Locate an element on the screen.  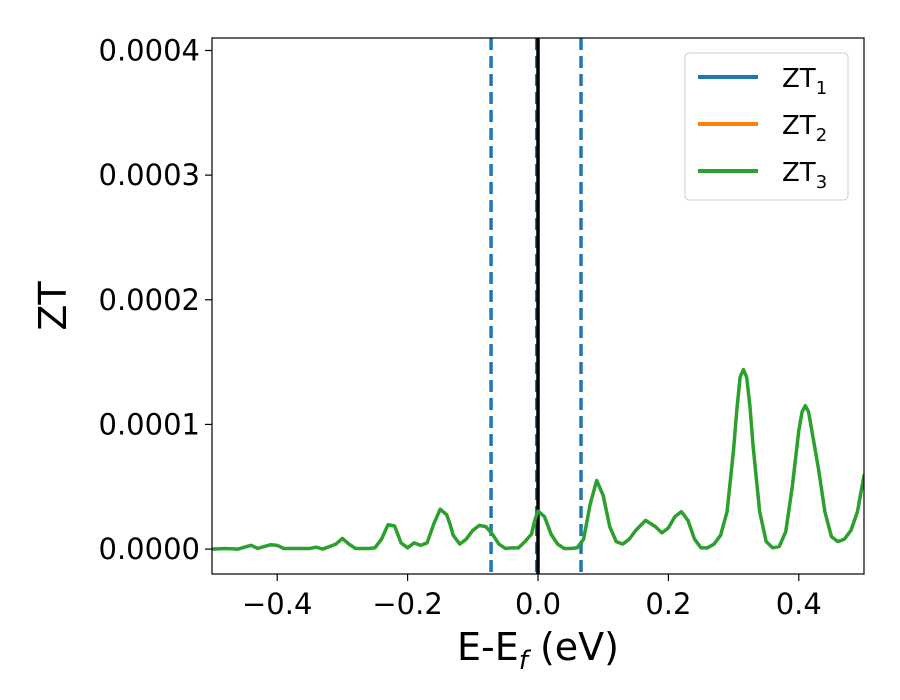
x-tick-label: −0.4 is located at coordinates (277, 604).